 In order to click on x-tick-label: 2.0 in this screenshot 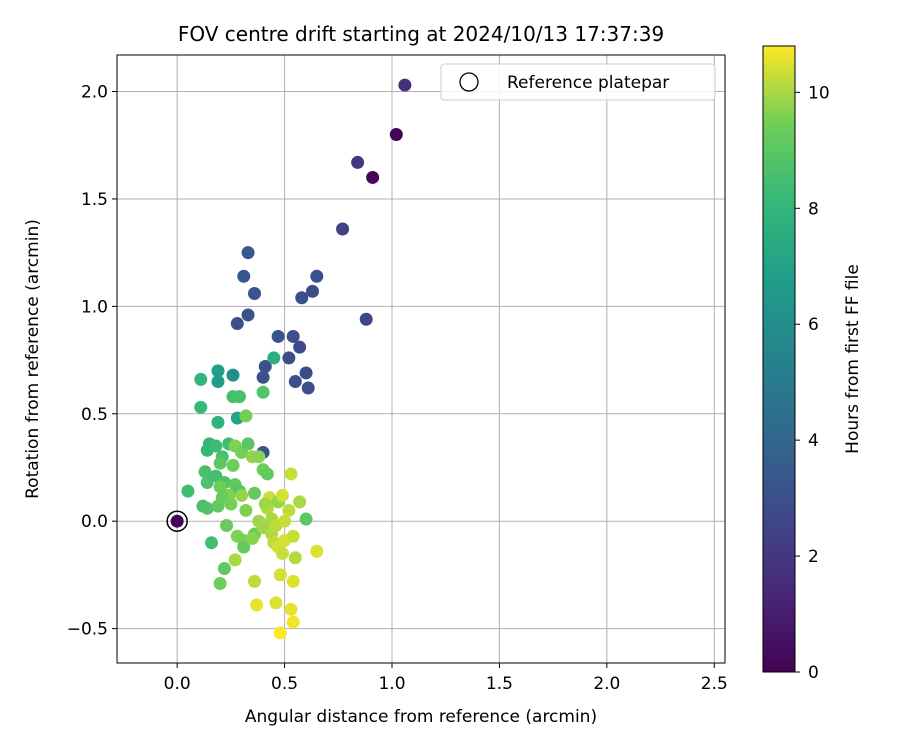, I will do `click(606, 684)`.